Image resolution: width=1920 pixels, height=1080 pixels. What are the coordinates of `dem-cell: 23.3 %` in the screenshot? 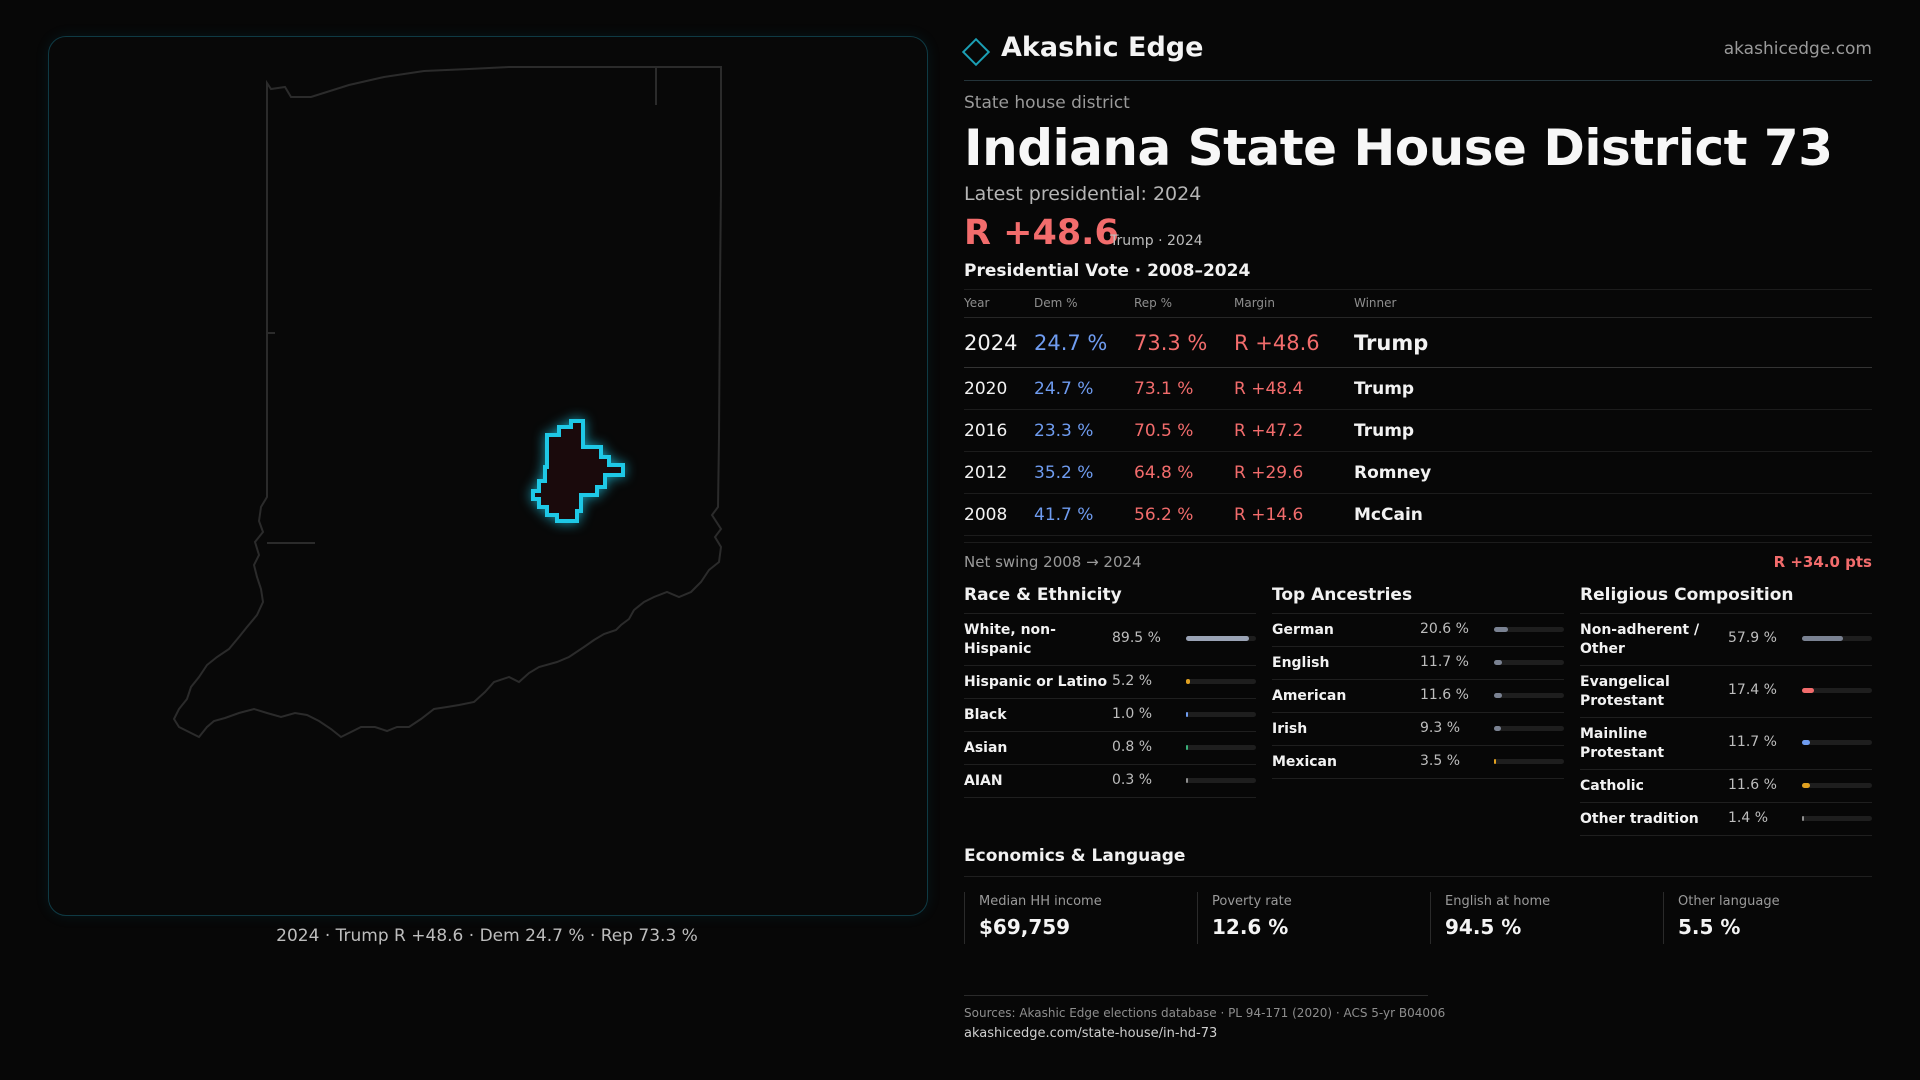 It's located at (1084, 430).